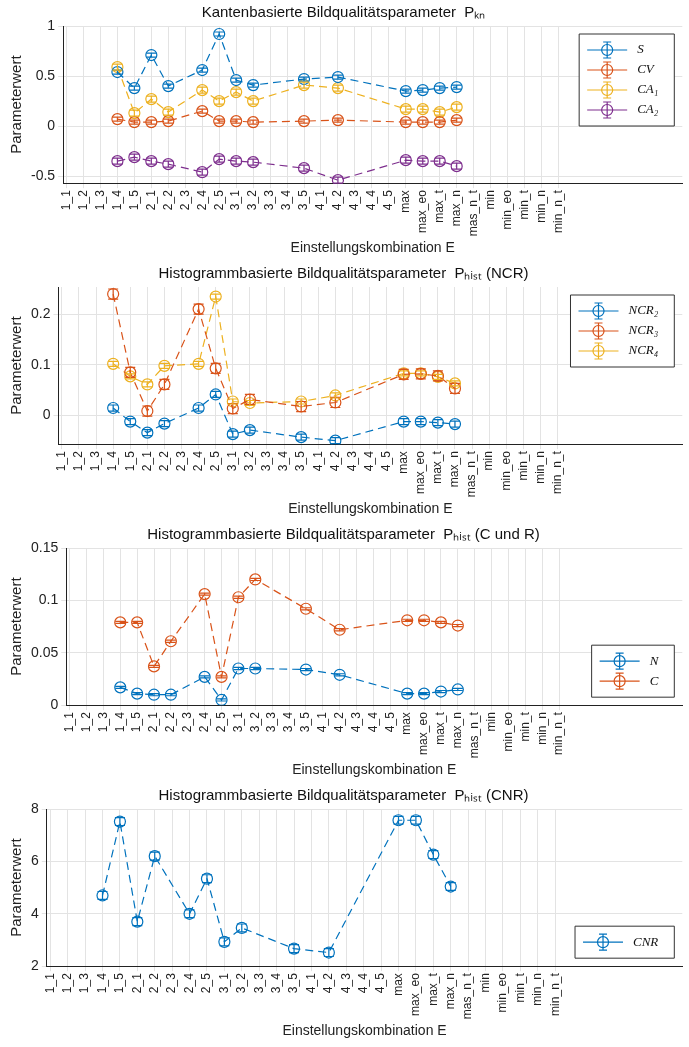 This screenshot has height=1047, width=689. I want to click on legend-label: CNR, so click(646, 941).